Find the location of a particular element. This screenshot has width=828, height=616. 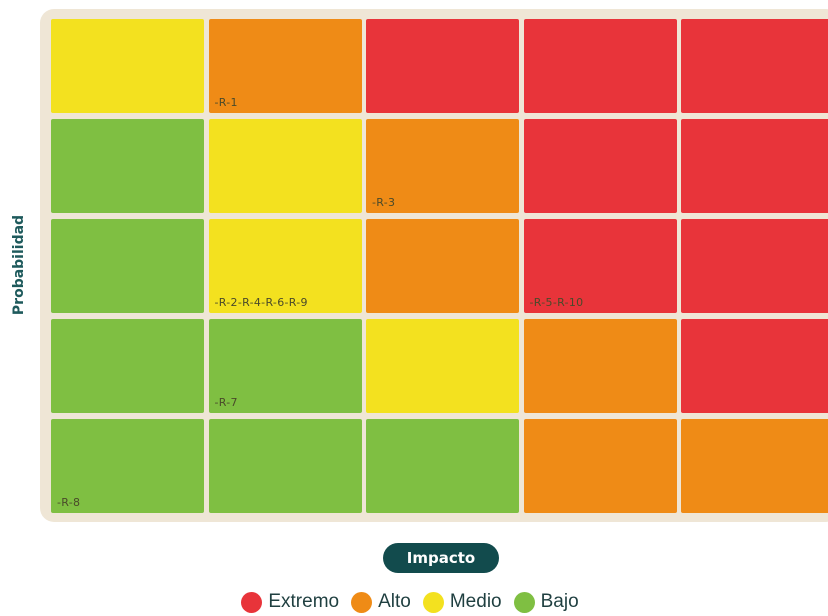

legend-item: Extremo is located at coordinates (294, 602).